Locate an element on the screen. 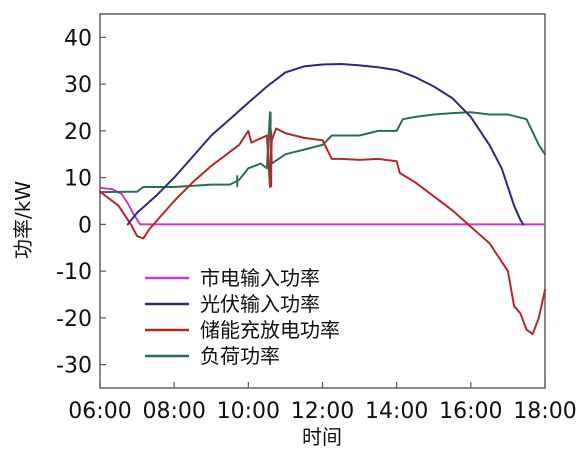 The width and height of the screenshot is (578, 452). y-axis-ticks: -30 -20 -10 0 10 20 30 40 is located at coordinates (81, 202).